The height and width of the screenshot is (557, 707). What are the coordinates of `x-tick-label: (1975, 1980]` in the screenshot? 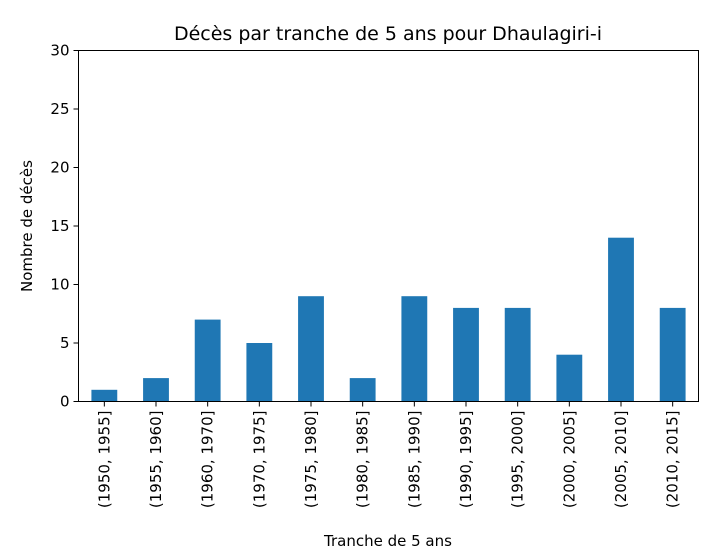 It's located at (311, 460).